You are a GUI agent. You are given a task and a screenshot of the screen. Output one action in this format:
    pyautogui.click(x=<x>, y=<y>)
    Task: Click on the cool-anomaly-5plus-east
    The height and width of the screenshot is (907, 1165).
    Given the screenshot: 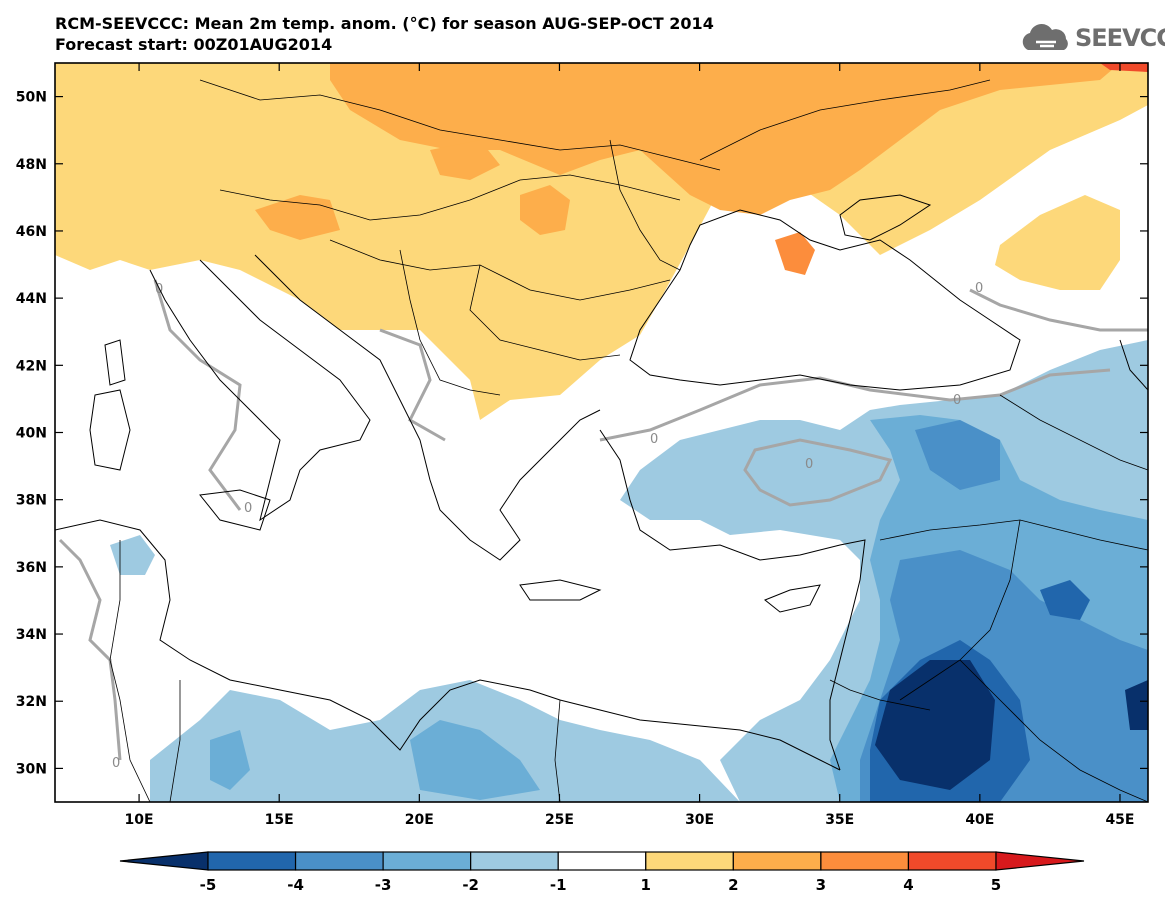 What is the action you would take?
    pyautogui.click(x=1136, y=705)
    